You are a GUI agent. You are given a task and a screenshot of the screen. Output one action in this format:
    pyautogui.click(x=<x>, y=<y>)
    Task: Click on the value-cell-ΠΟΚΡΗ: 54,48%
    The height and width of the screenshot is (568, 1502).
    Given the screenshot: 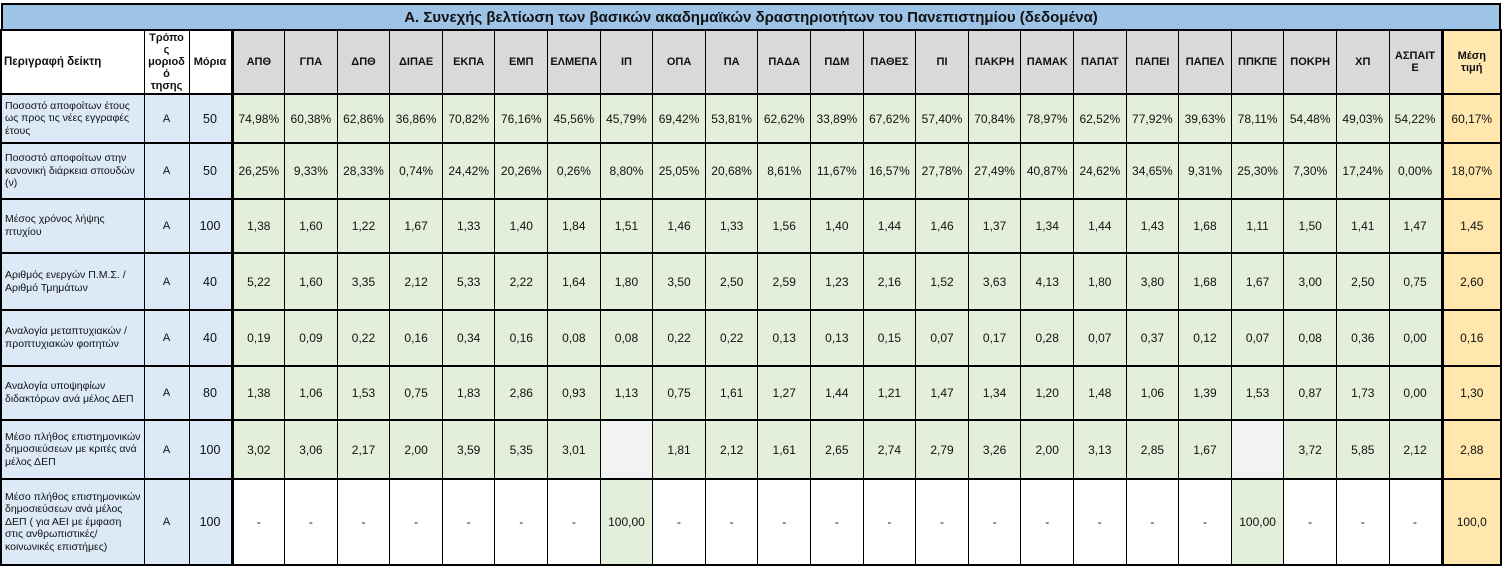 What is the action you would take?
    pyautogui.click(x=1310, y=118)
    